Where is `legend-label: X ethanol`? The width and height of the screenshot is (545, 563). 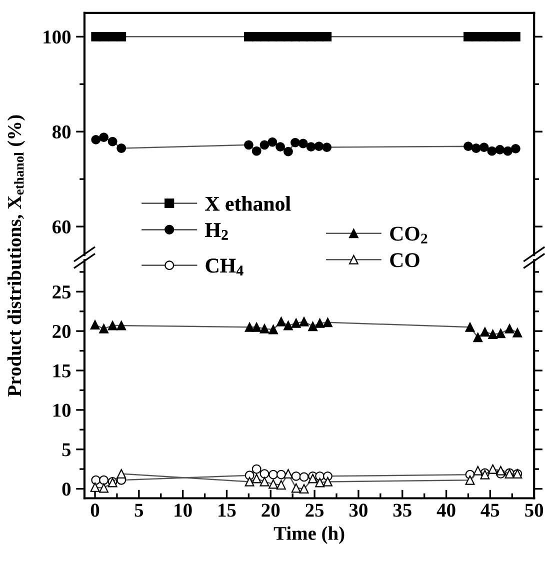
legend-label: X ethanol is located at coordinates (248, 203).